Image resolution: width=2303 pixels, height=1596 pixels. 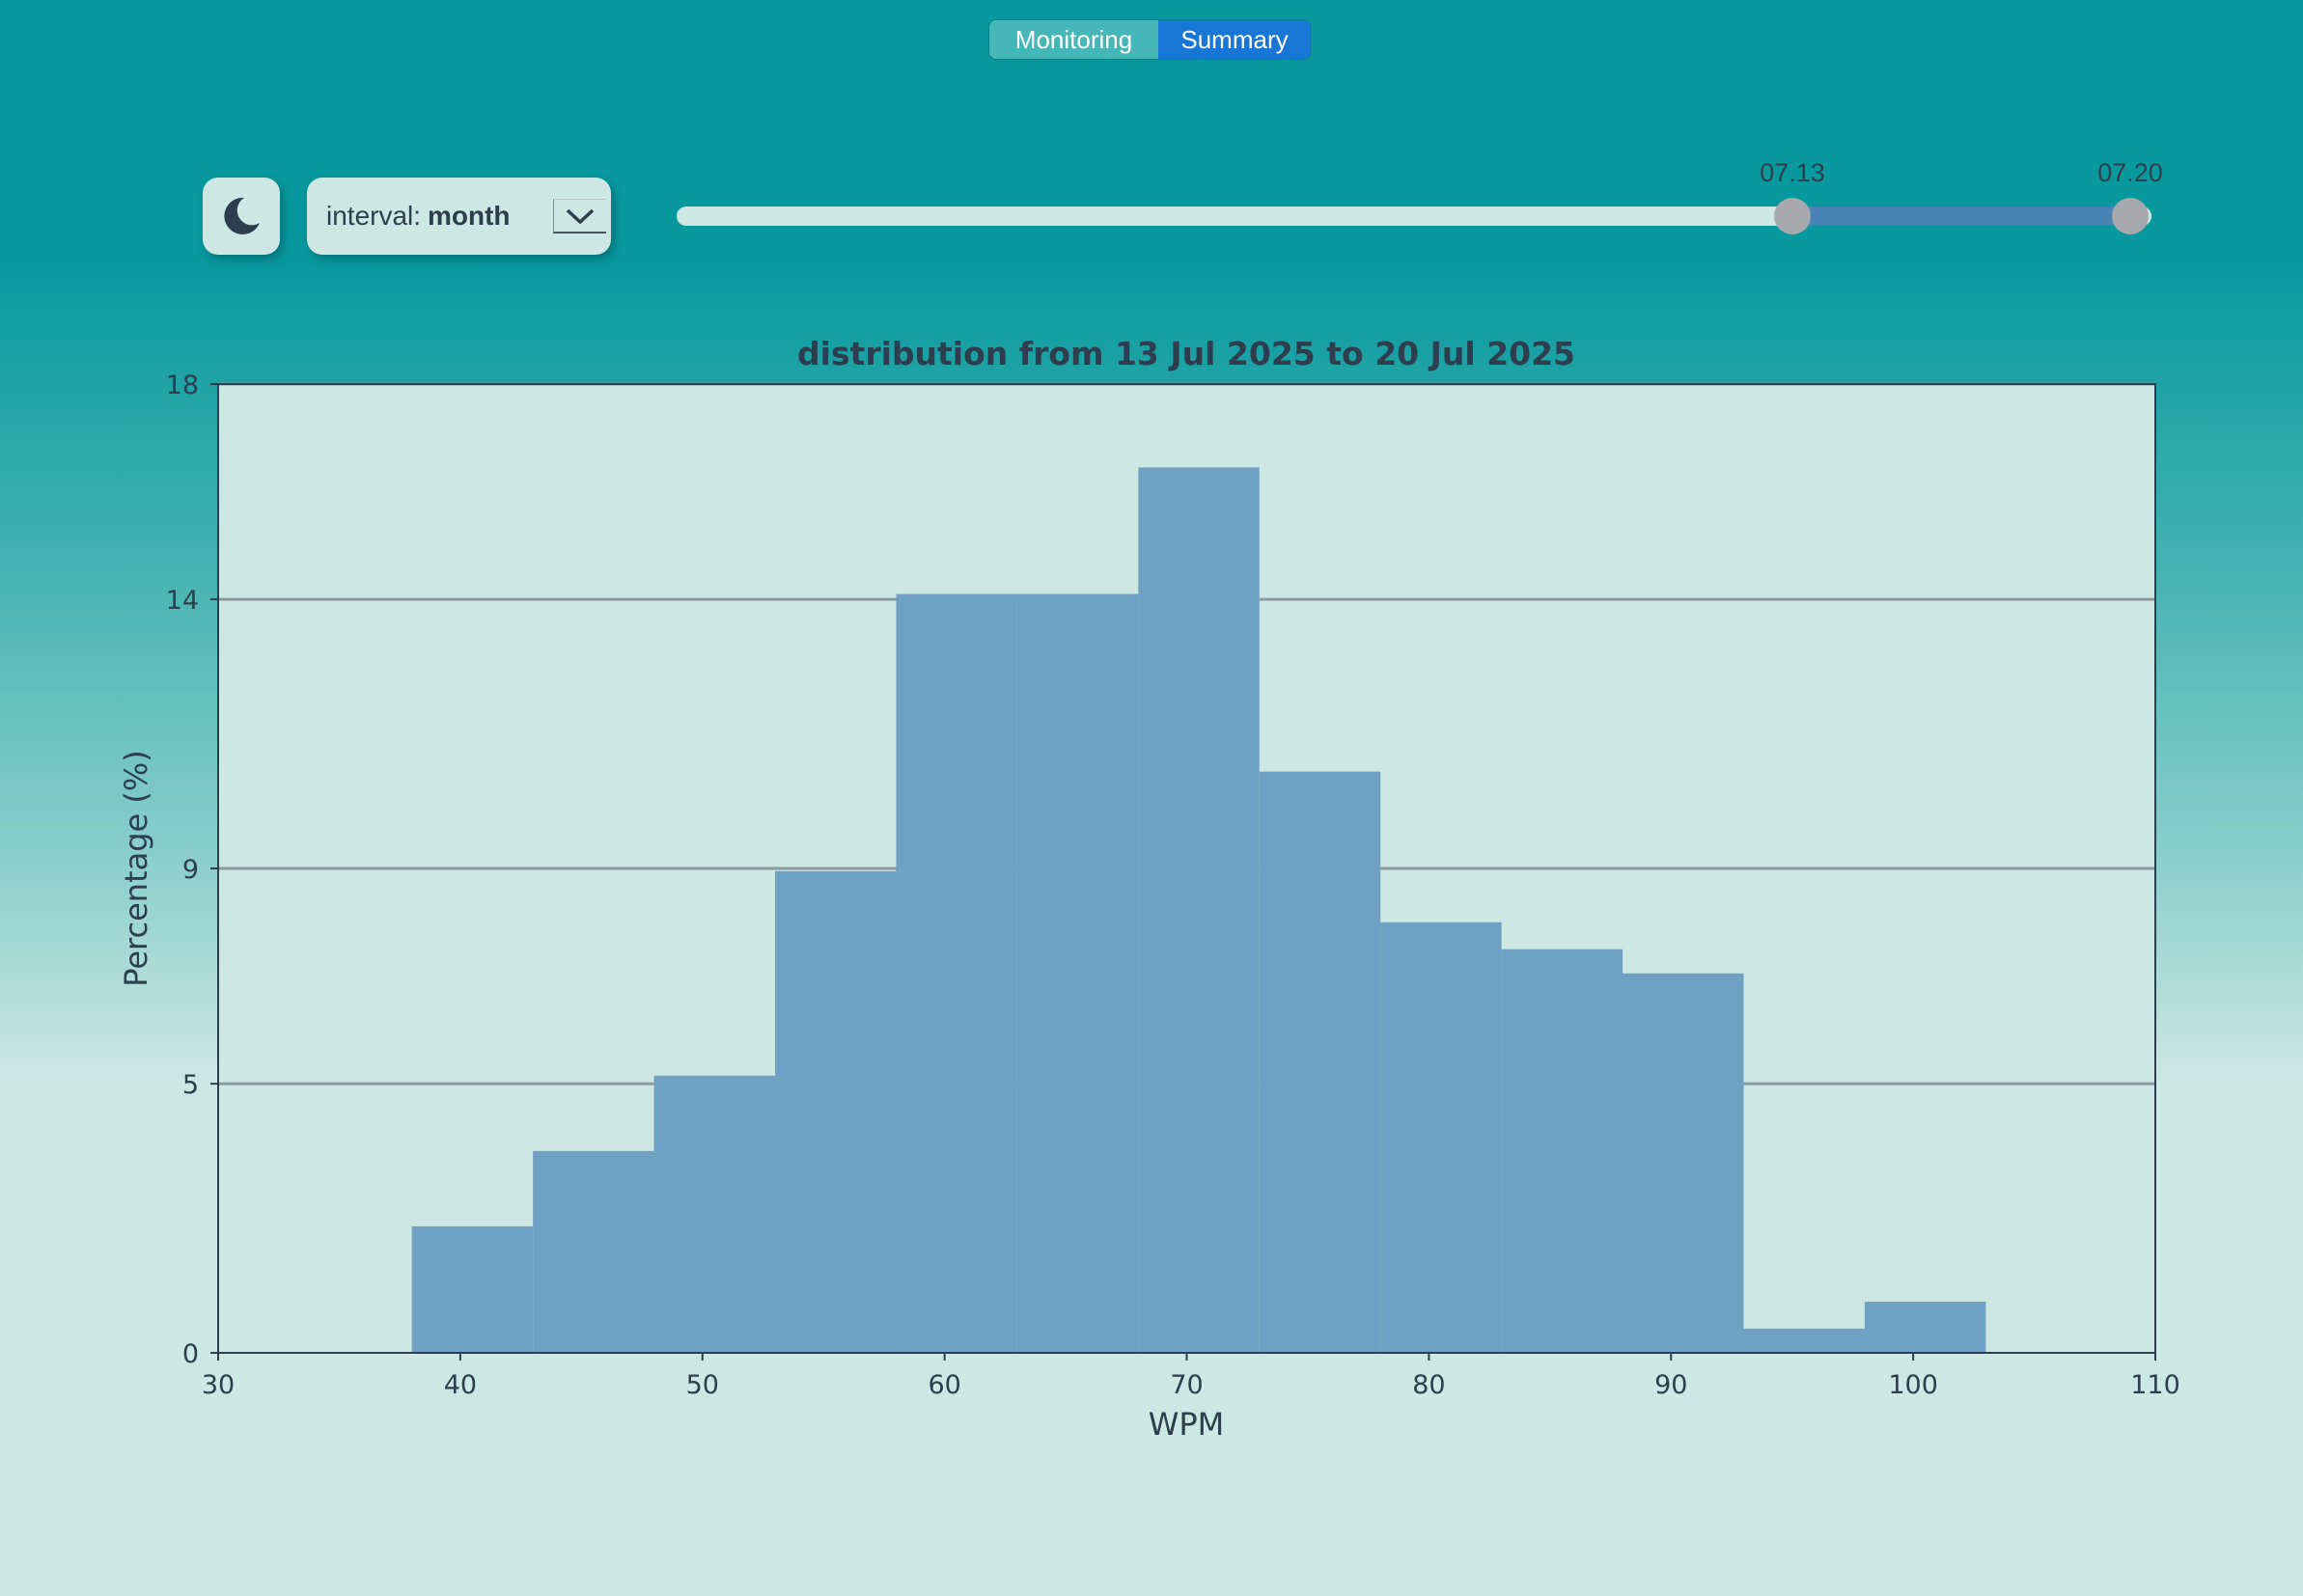 I want to click on x-tick-label: 60, so click(x=944, y=1385).